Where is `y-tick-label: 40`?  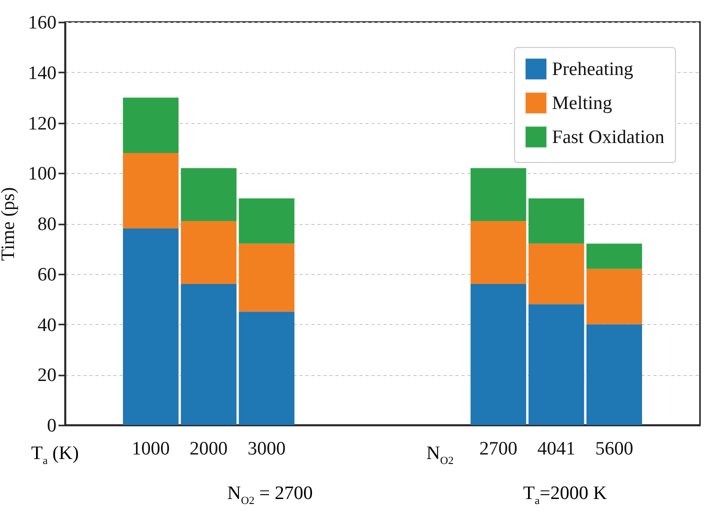
y-tick-label: 40 is located at coordinates (47, 325).